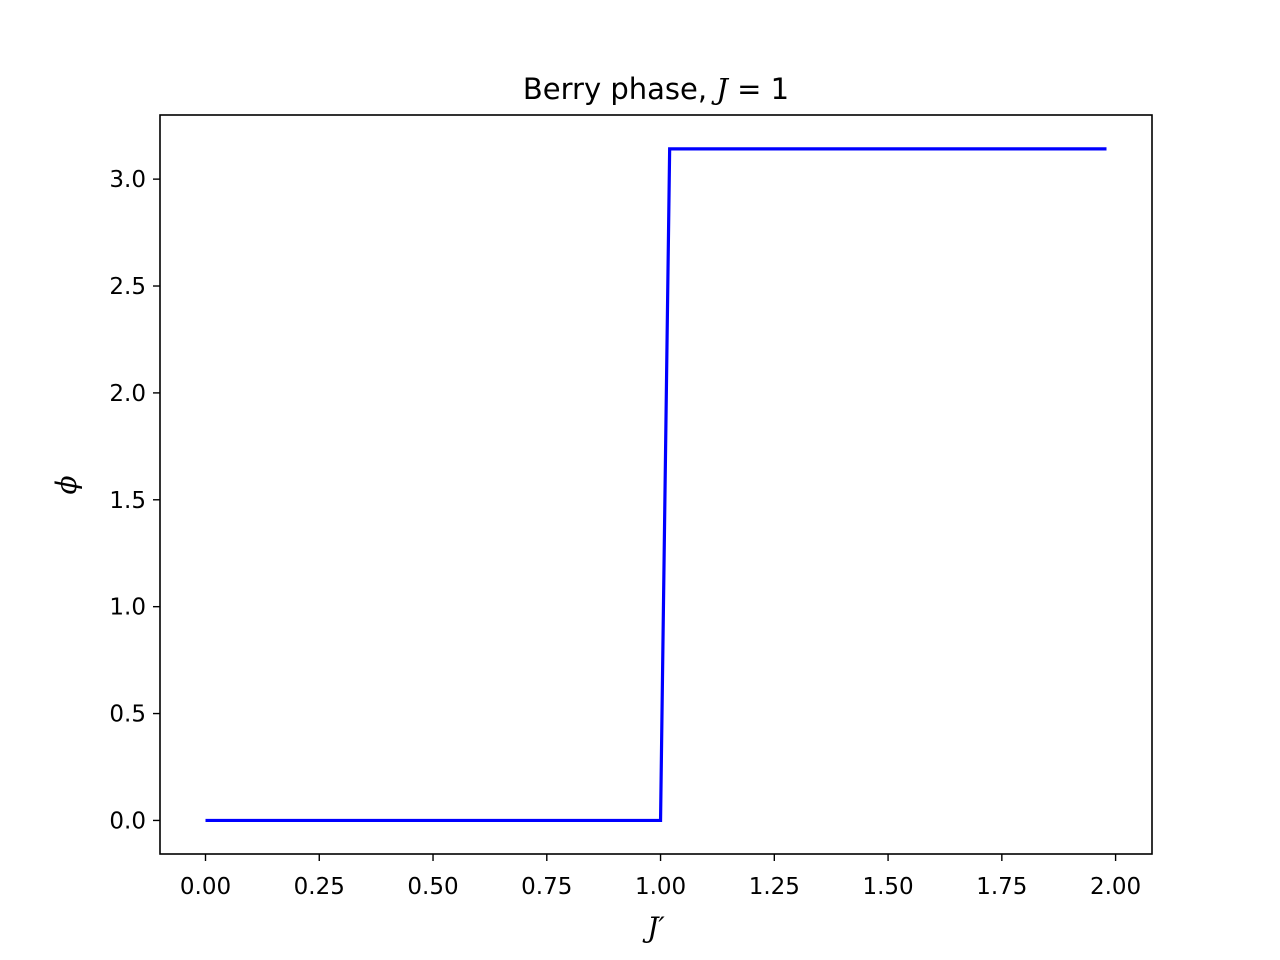 This screenshot has height=960, width=1280. Describe the element at coordinates (720, 89) in the screenshot. I see `chart-title-math-var: J` at that location.